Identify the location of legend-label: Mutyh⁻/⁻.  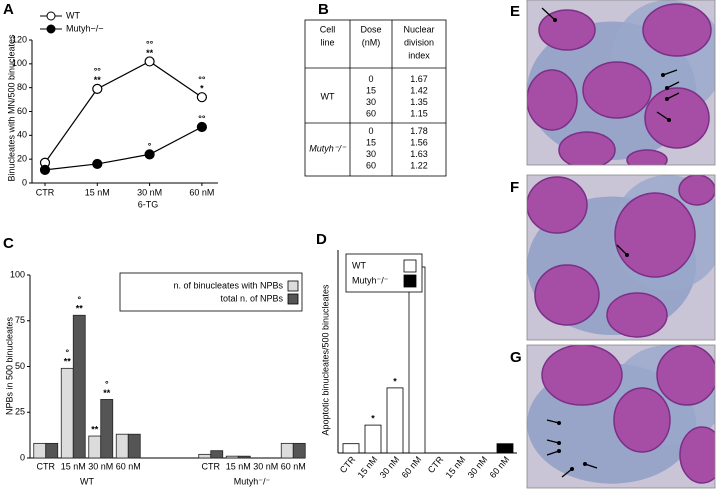
(370, 280).